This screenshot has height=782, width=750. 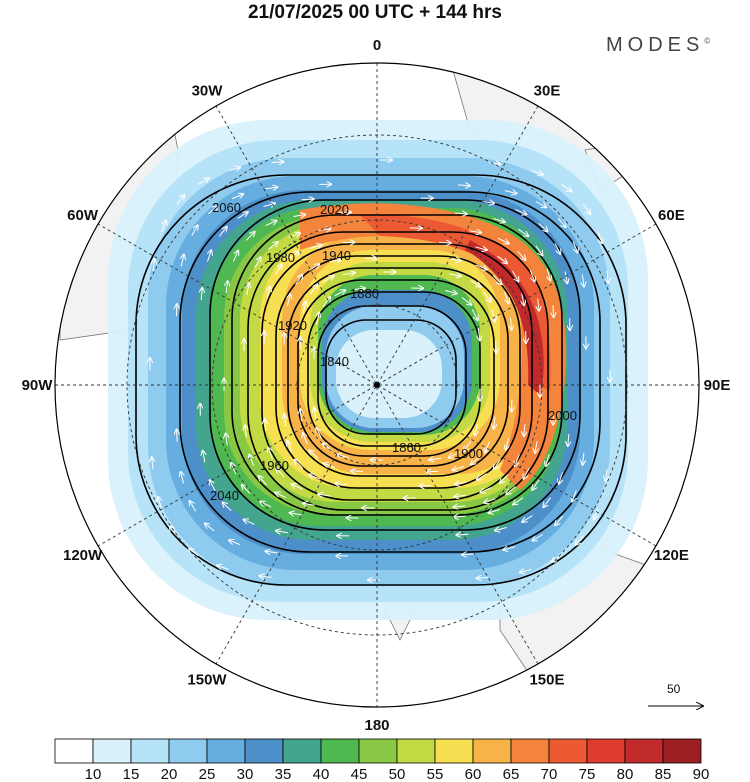 What do you see at coordinates (376, 725) in the screenshot?
I see `longitude-label: 180` at bounding box center [376, 725].